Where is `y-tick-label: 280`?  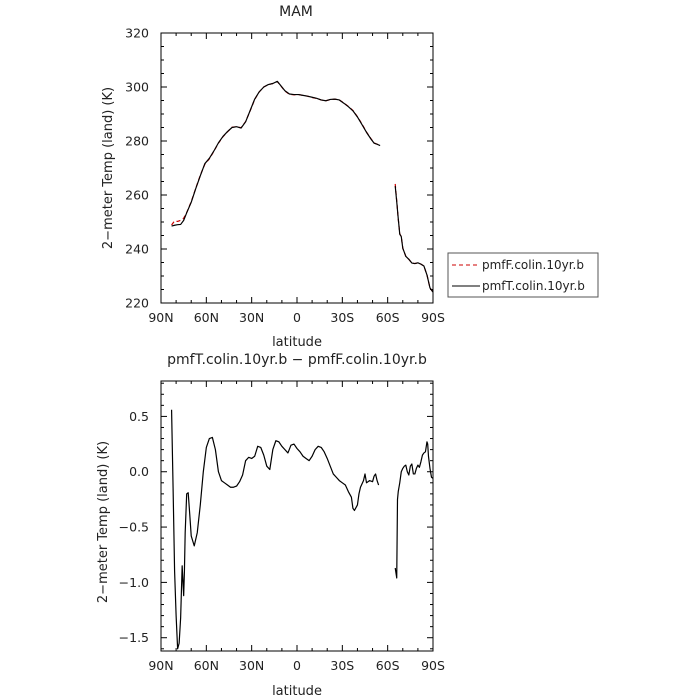
y-tick-label: 280 is located at coordinates (137, 141).